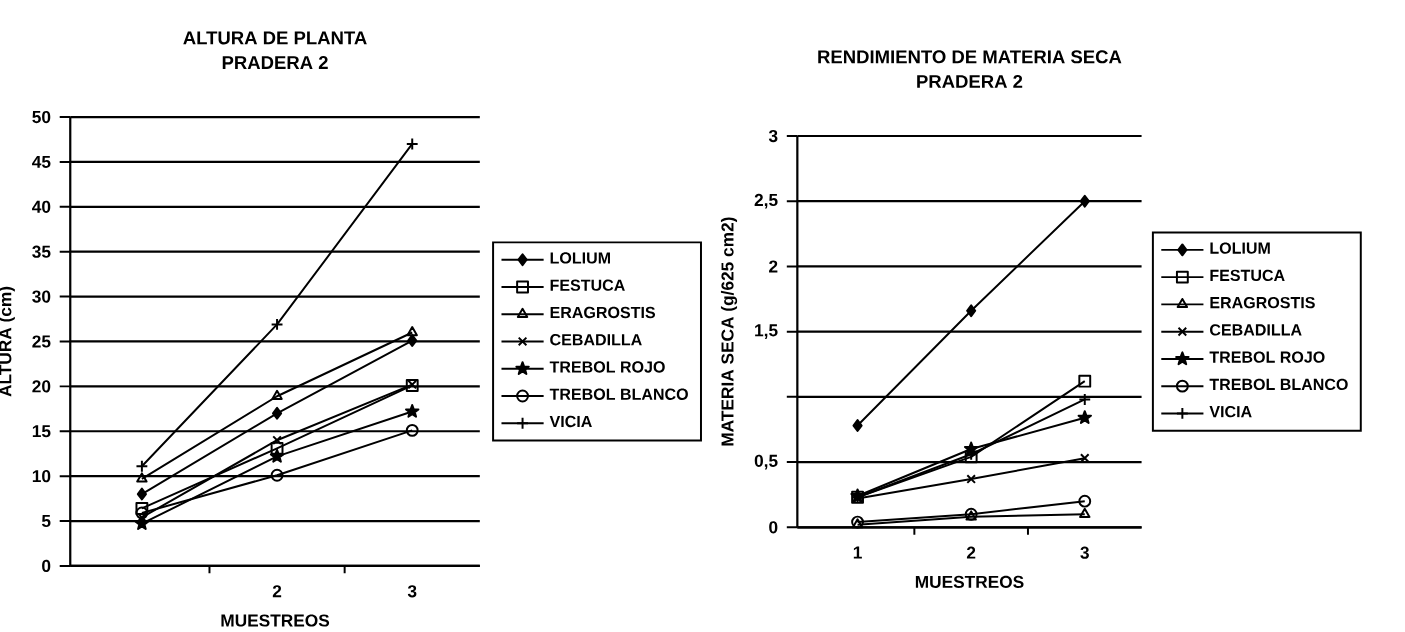 The width and height of the screenshot is (1405, 632). I want to click on y-axis-title: MATERIA SECA (g/625 cm2), so click(729, 331).